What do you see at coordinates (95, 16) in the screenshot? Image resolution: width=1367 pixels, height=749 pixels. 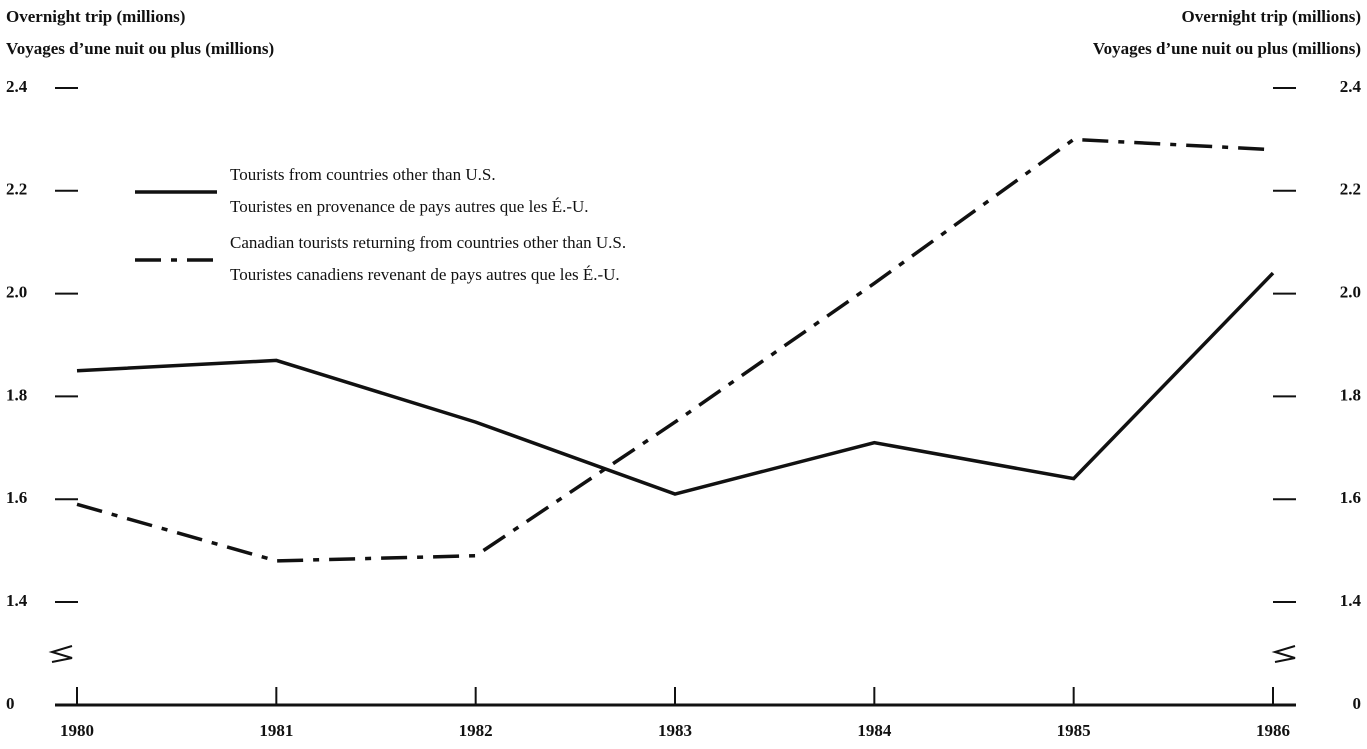 I see `y-axis-title: Overnight trip (millions)` at bounding box center [95, 16].